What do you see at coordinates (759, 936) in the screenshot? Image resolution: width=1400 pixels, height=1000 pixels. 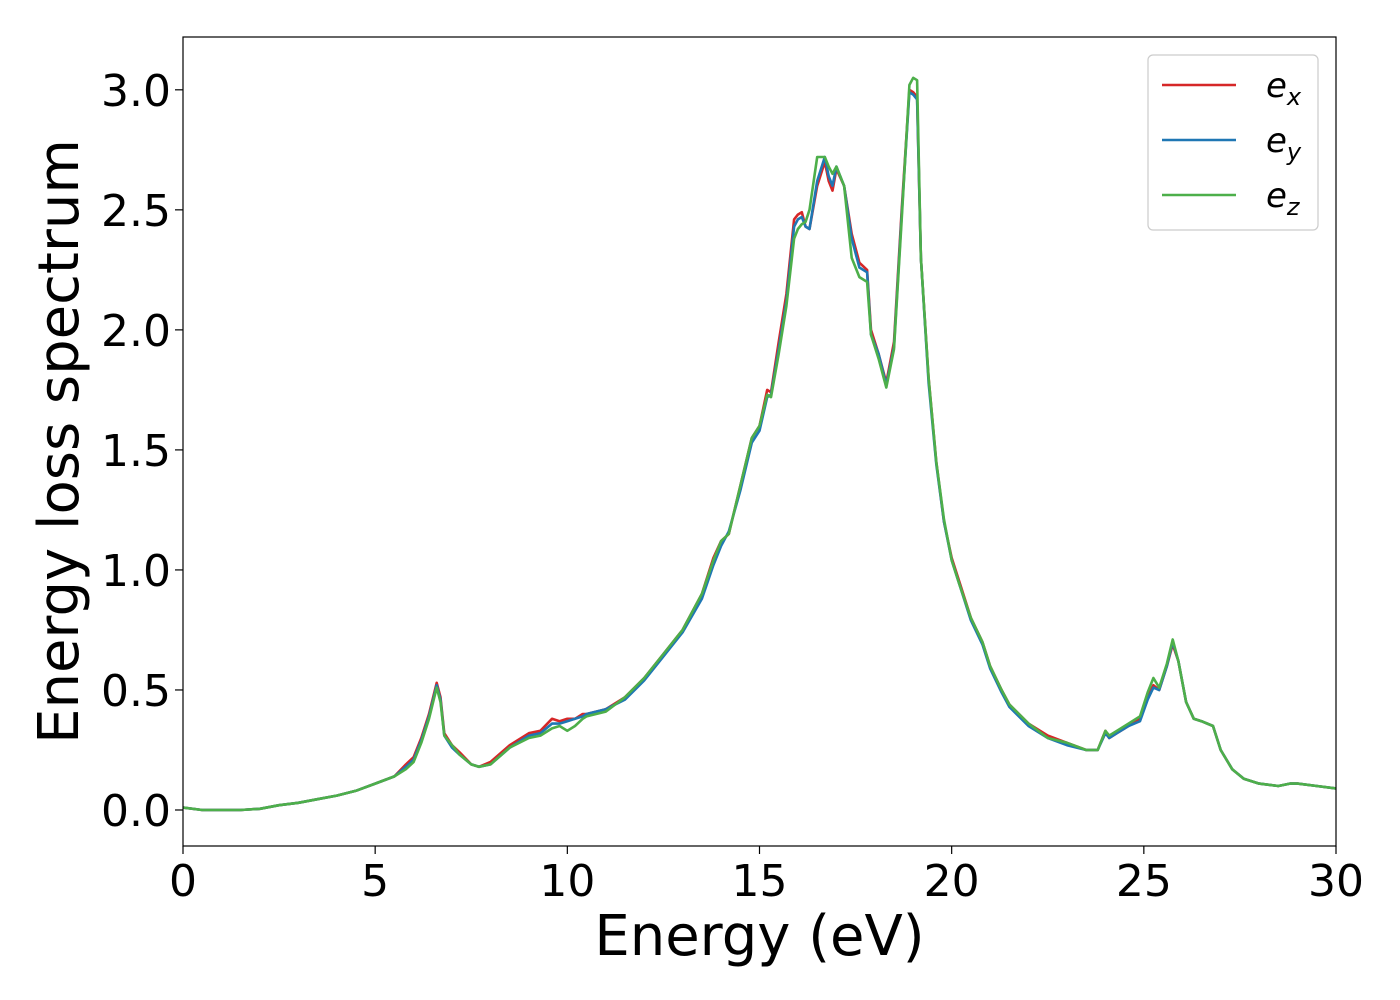 I see `x-axis-title: Energy (eV)` at bounding box center [759, 936].